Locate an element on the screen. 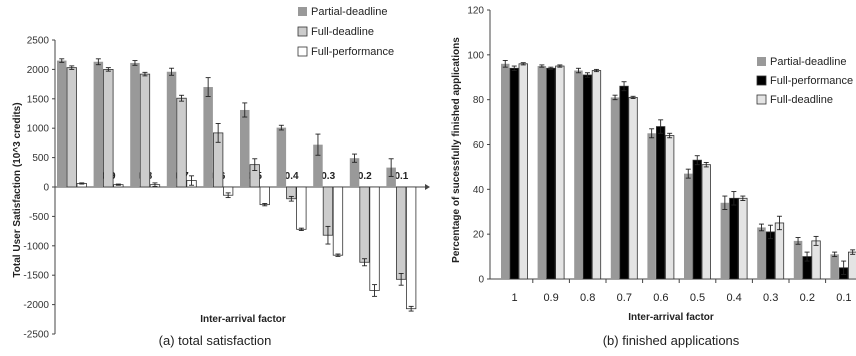  category-label: 0.5 is located at coordinates (697, 298).